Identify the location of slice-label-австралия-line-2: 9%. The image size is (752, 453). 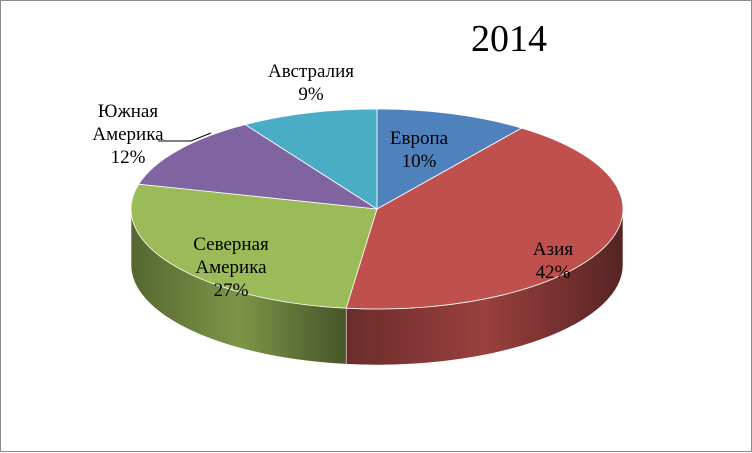
(311, 94).